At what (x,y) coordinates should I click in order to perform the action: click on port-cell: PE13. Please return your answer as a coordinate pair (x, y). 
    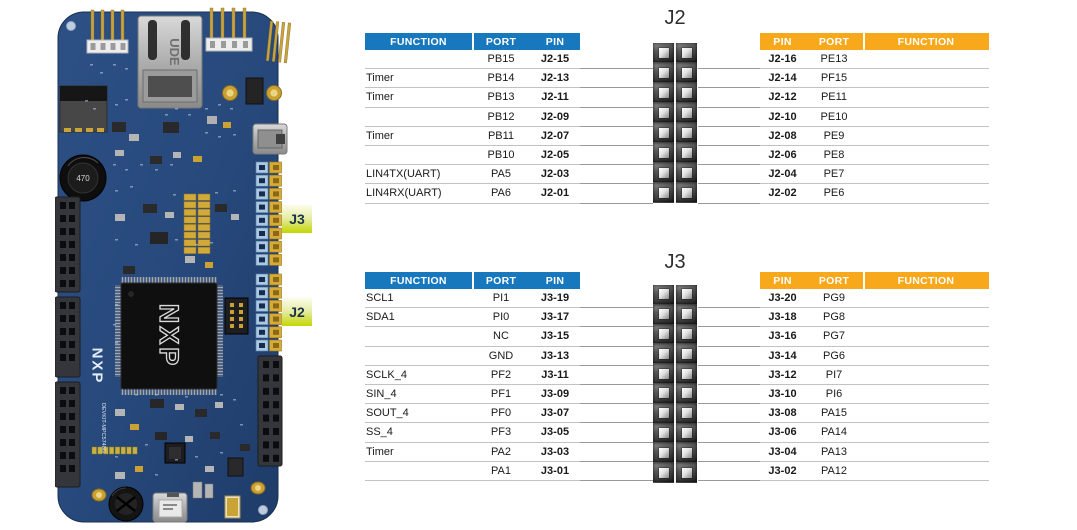
    Looking at the image, I should click on (834, 60).